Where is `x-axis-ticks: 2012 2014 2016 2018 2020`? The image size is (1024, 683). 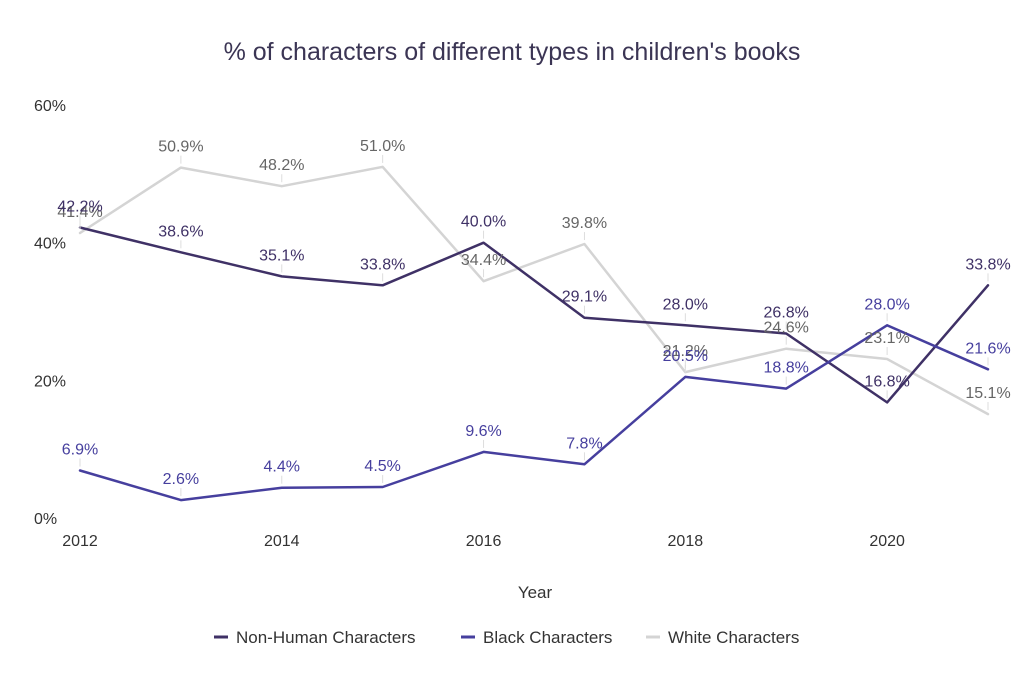 x-axis-ticks: 2012 2014 2016 2018 2020 is located at coordinates (483, 541).